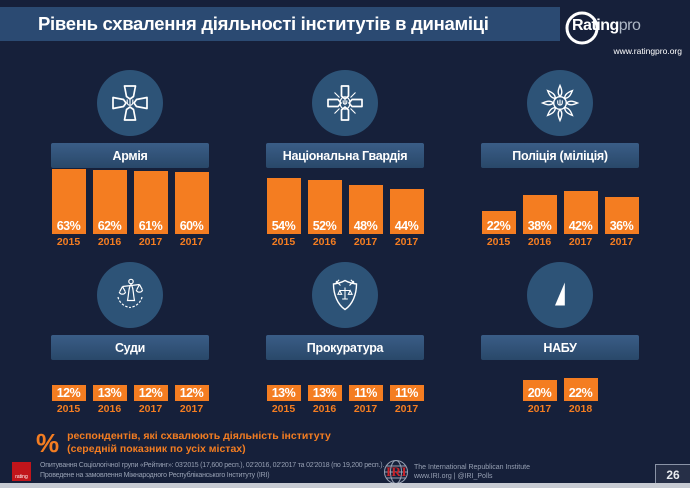  I want to click on guard-emblem-icon, so click(345, 103).